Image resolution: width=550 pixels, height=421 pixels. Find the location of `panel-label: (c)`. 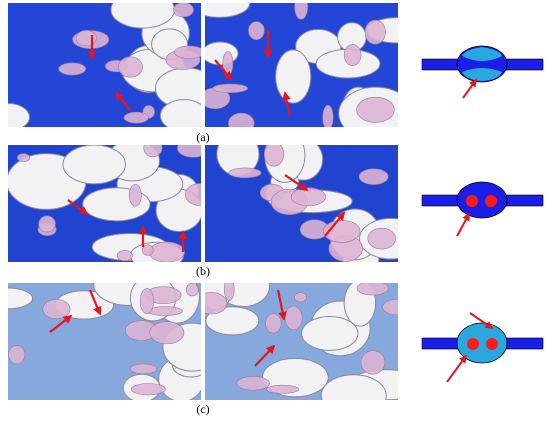

panel-label: (c) is located at coordinates (202, 409).